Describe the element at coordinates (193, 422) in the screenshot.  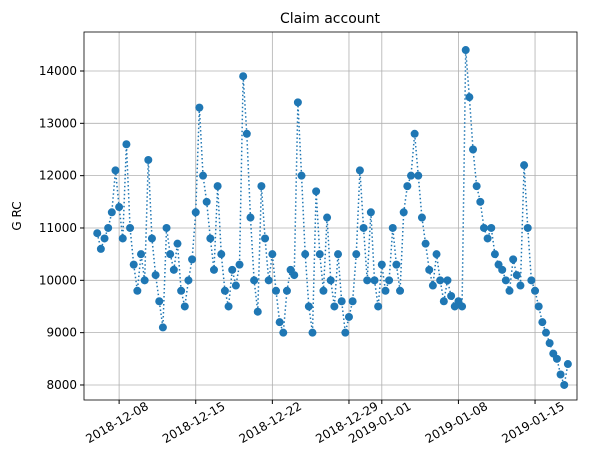
I see `x-tick-label: 2018-12-15` at that location.